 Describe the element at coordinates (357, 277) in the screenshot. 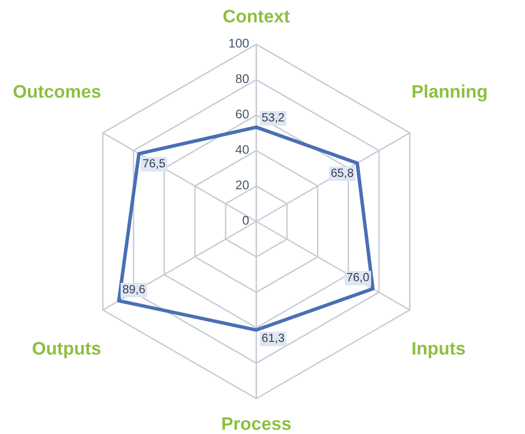

I see `data-label: 76,0` at that location.